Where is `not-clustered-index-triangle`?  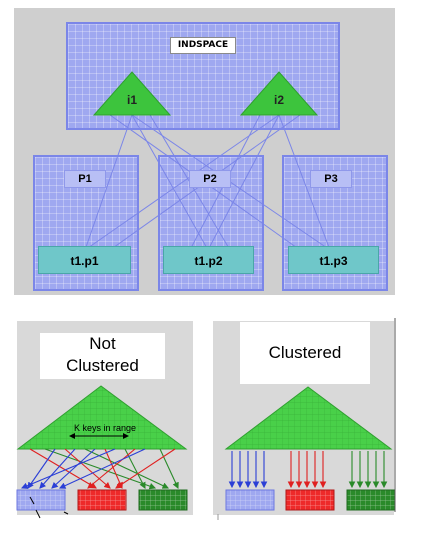
not-clustered-index-triangle is located at coordinates (102, 417).